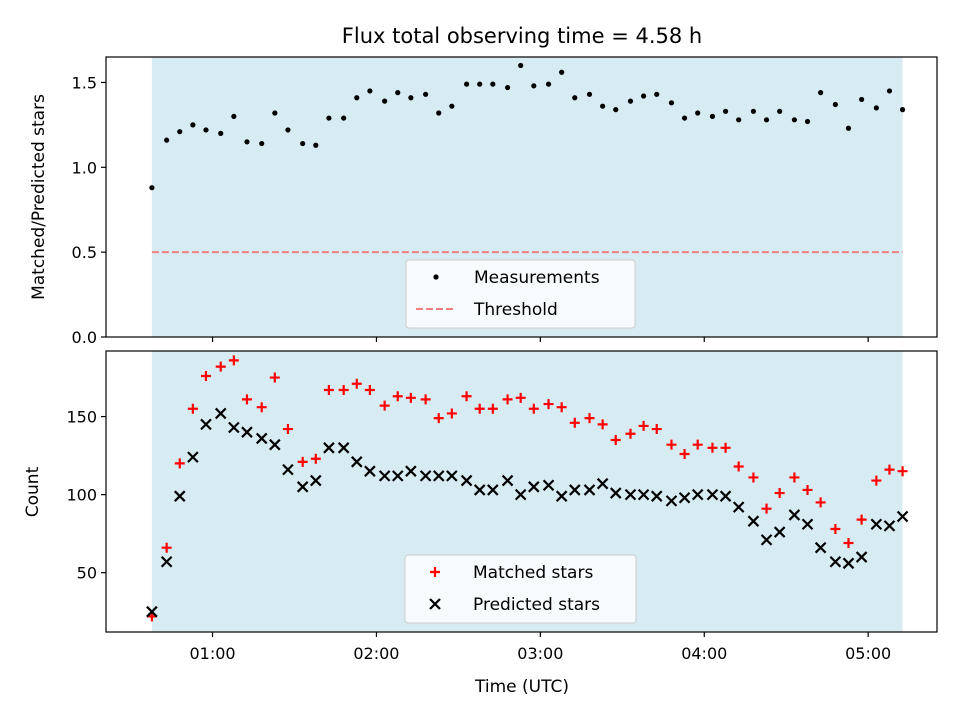 The width and height of the screenshot is (960, 720). I want to click on legend-marker-matched, so click(435, 572).